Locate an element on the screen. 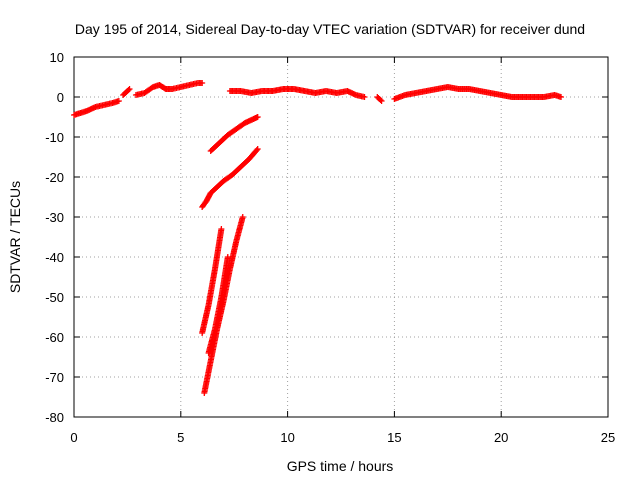  y-tick-label: -70 is located at coordinates (54, 377).